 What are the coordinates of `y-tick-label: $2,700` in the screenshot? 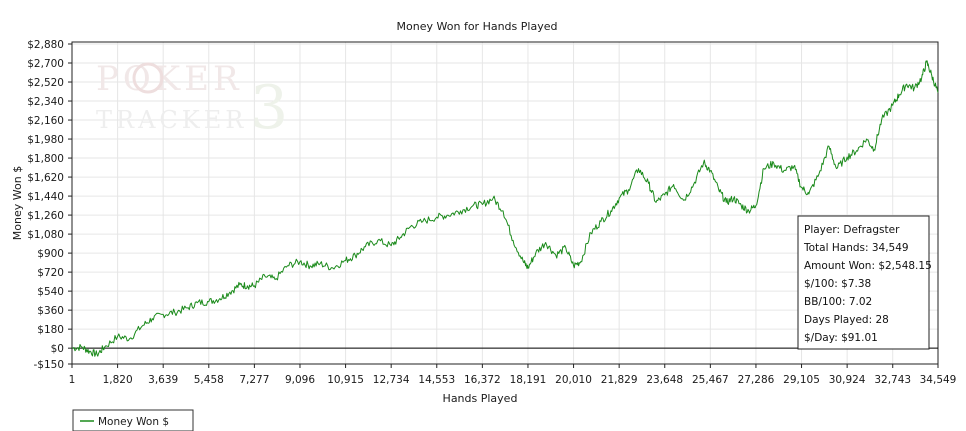 It's located at (45, 64).